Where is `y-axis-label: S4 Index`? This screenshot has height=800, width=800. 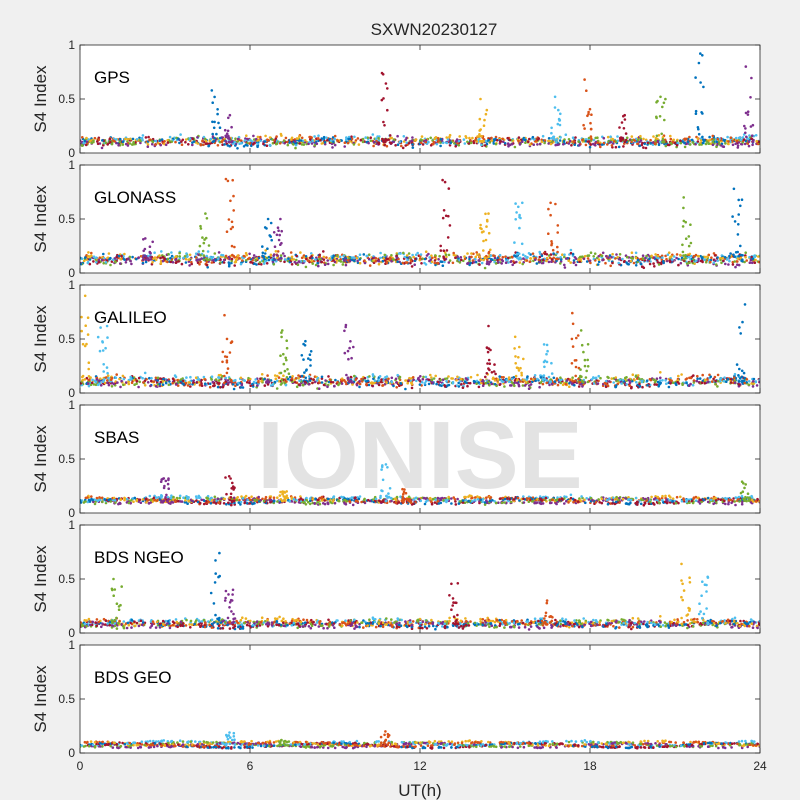
y-axis-label: S4 Index is located at coordinates (40, 339).